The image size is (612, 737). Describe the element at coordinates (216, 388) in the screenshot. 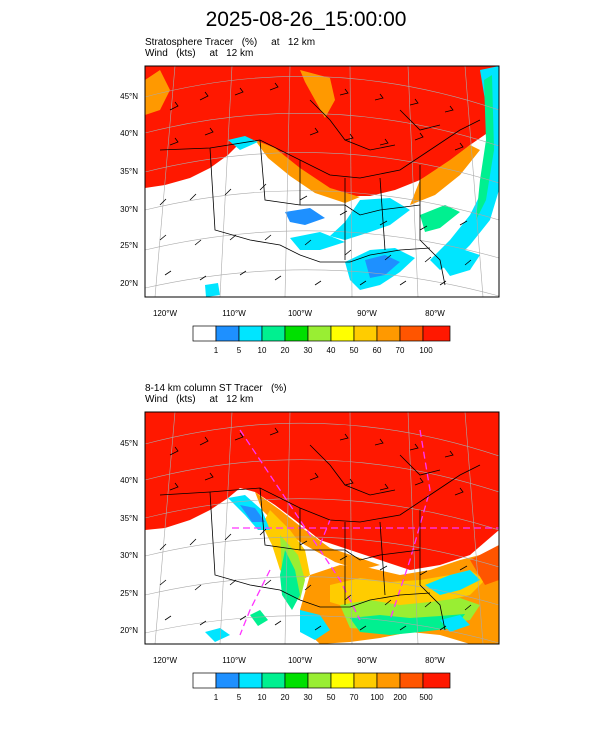

I see `panel2-title-line1: 8-14 km column ST Tracer (%)` at that location.